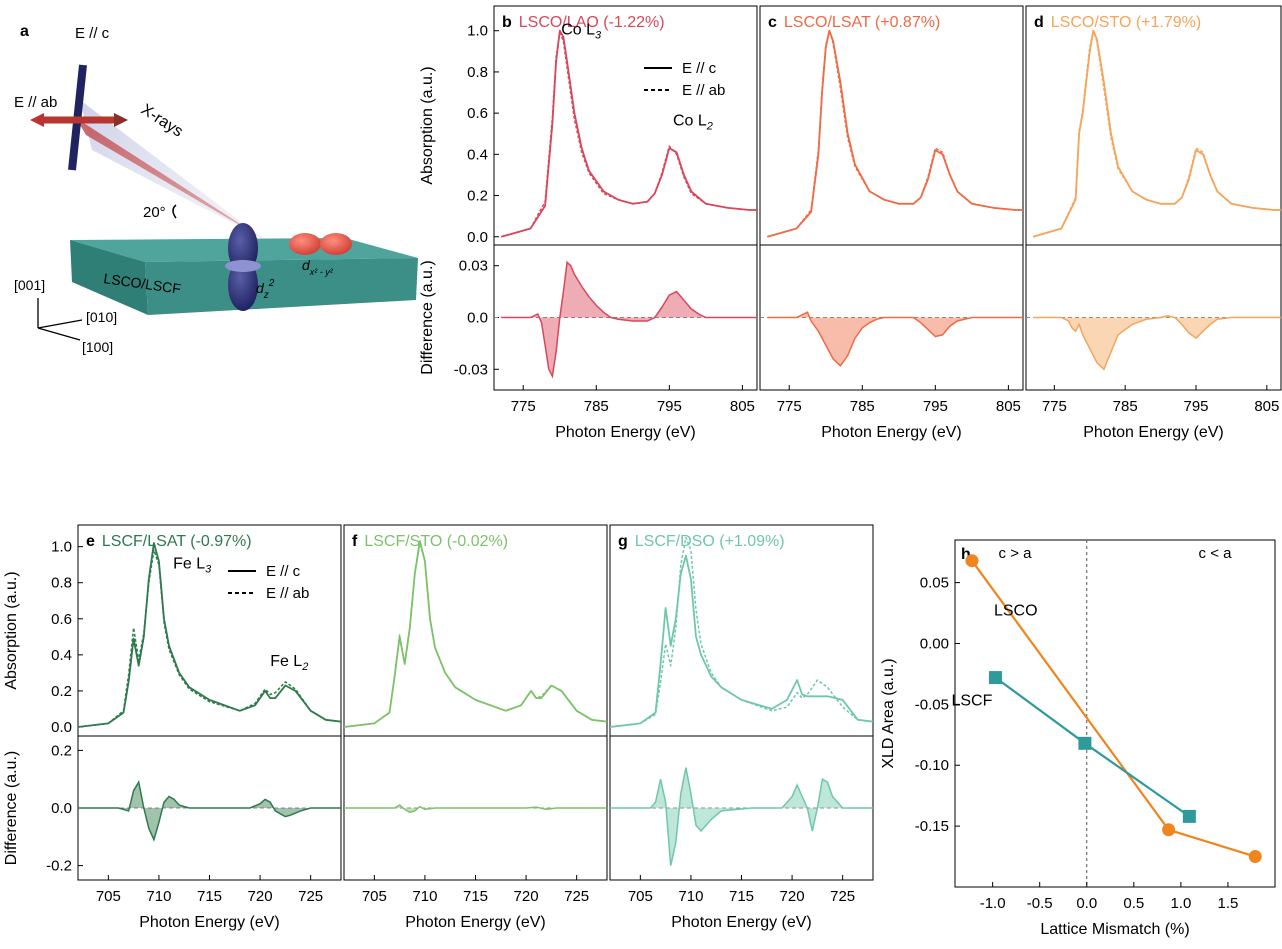 This screenshot has width=1282, height=949. I want to click on e-ab-arrowhead-left, so click(37, 120).